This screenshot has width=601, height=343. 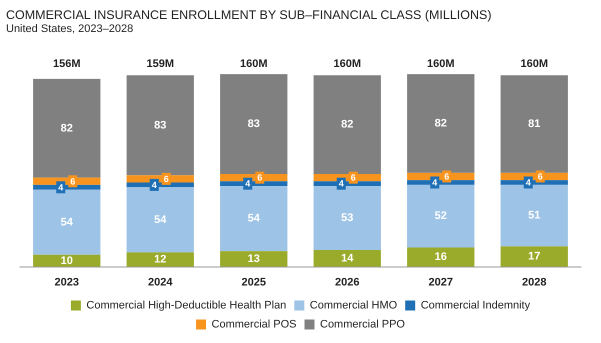 I want to click on data-label: 51, so click(x=534, y=216).